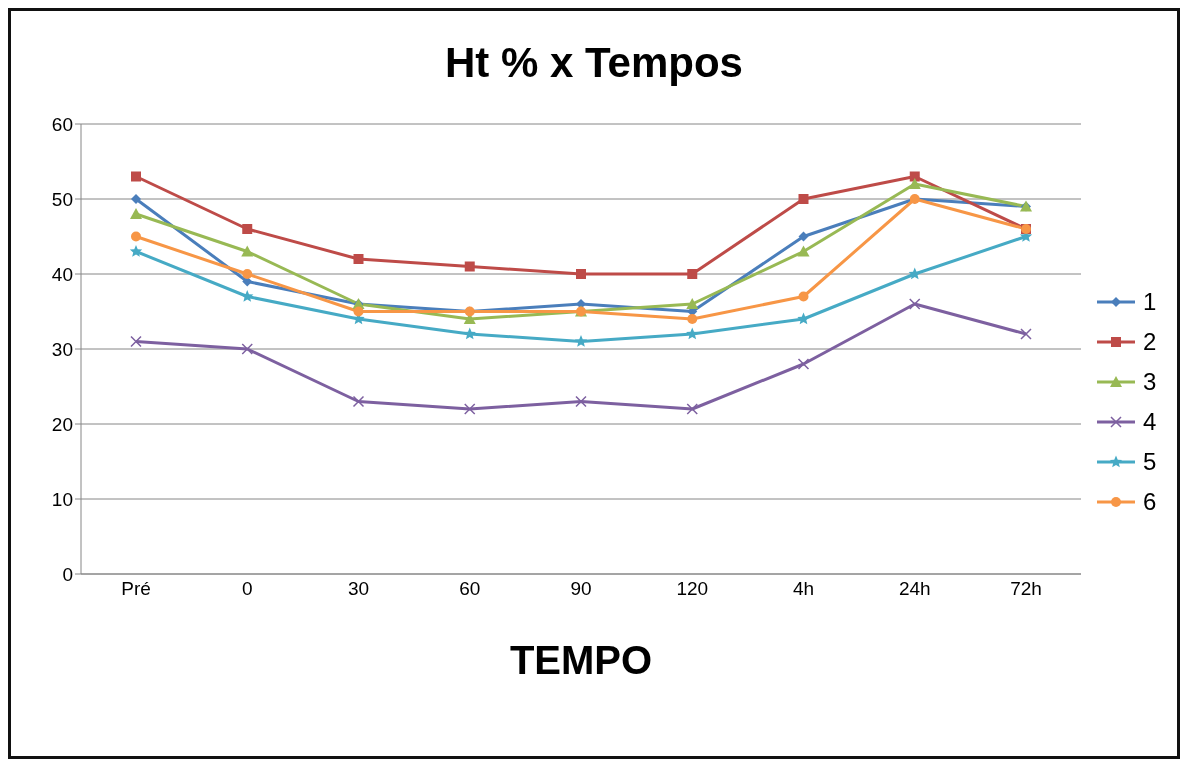 The width and height of the screenshot is (1187, 765). What do you see at coordinates (1150, 381) in the screenshot?
I see `legend-label: 3` at bounding box center [1150, 381].